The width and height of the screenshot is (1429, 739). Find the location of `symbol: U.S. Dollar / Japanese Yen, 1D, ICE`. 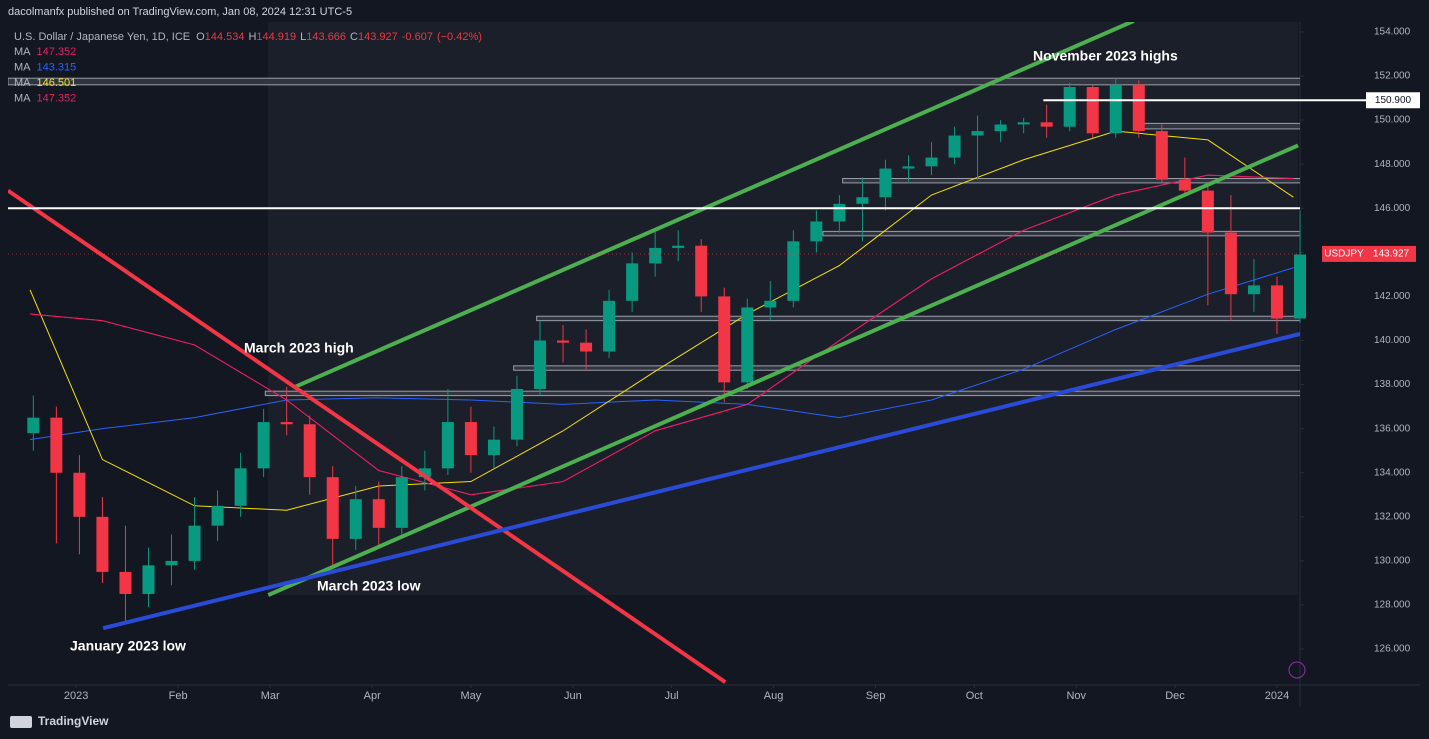

symbol: U.S. Dollar / Japanese Yen, 1D, ICE is located at coordinates (102, 37).